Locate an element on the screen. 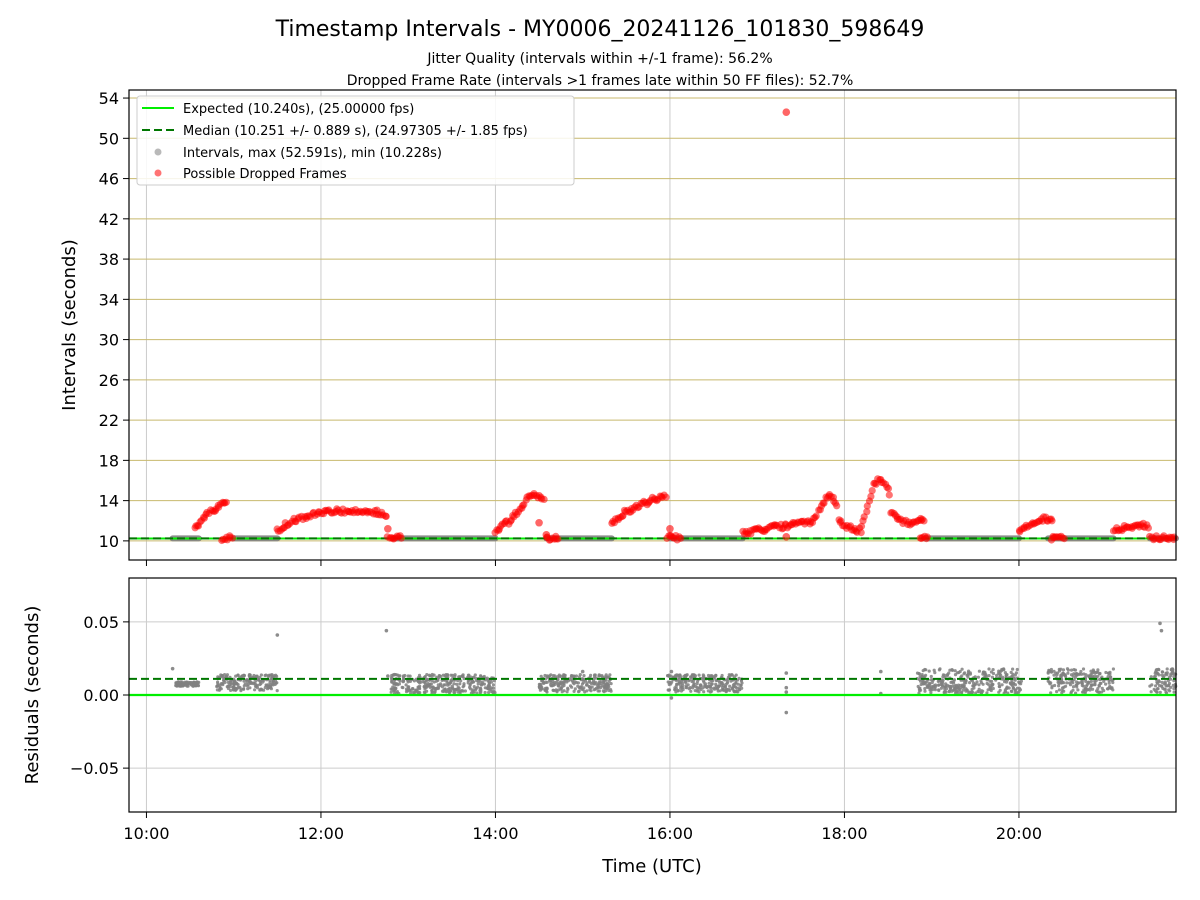  legend-expected-label: Expected (10.240s), (25.00000 fps) is located at coordinates (298, 109).